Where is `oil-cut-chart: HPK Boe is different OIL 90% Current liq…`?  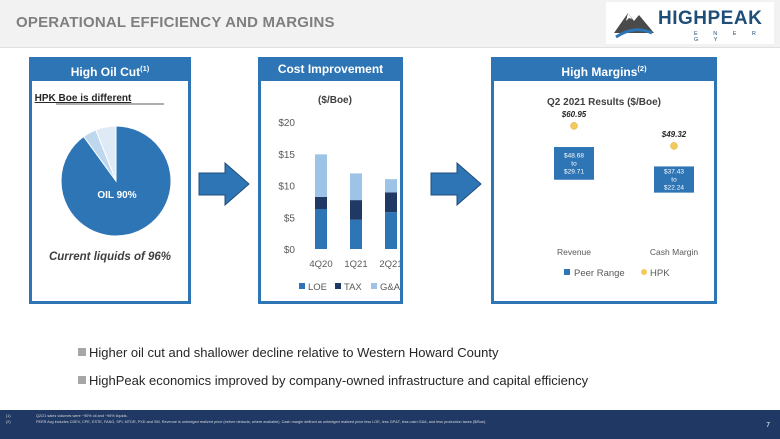
oil-cut-chart: HPK Boe is different OIL 90% Current liq… is located at coordinates (103, 178).